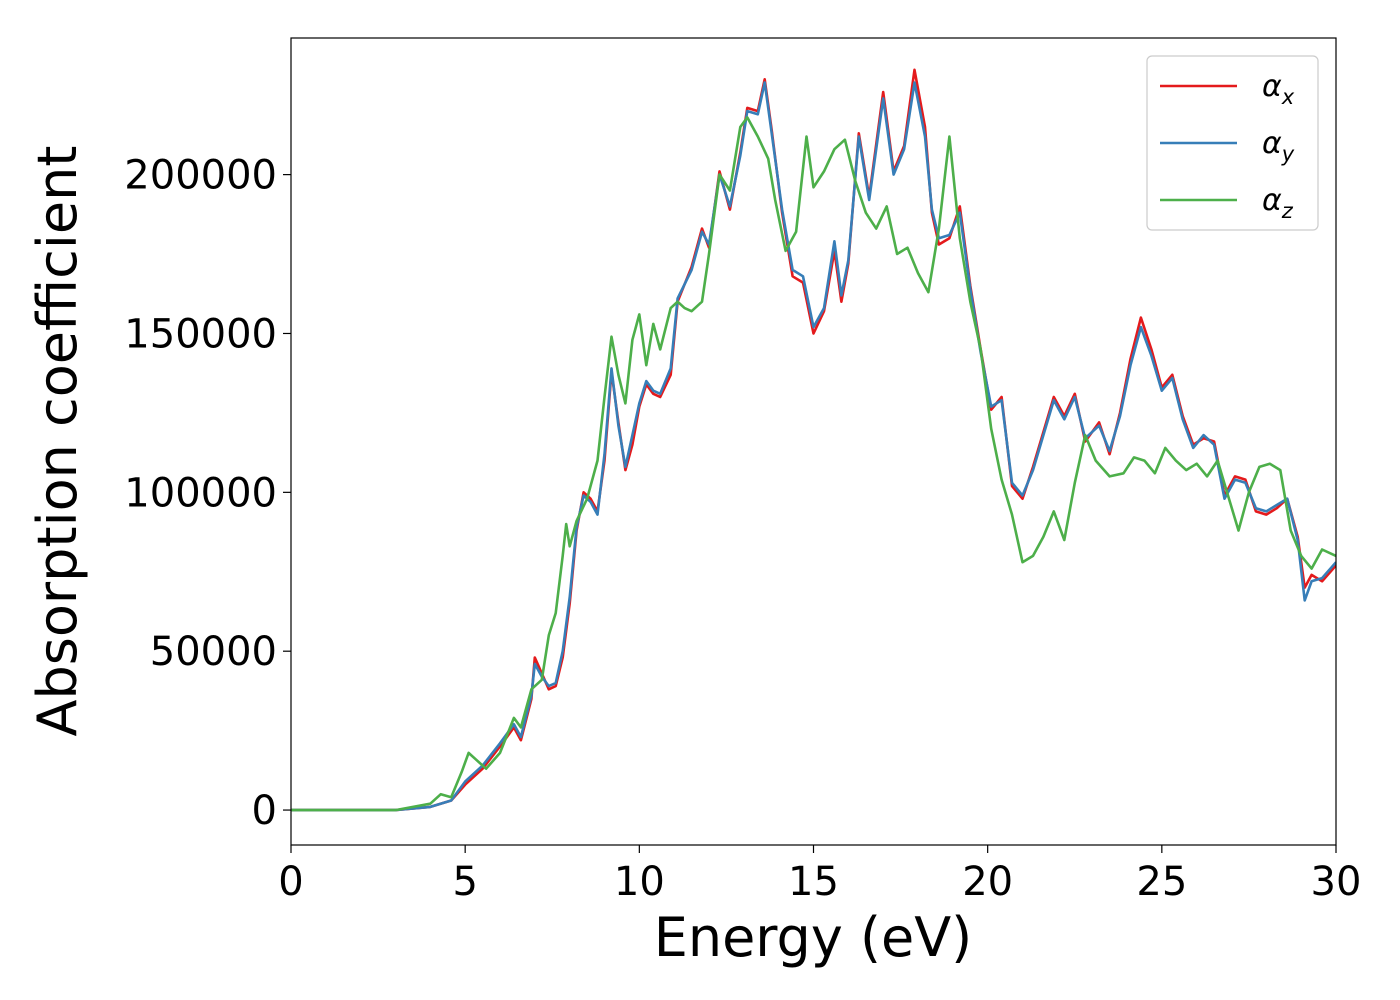  Describe the element at coordinates (1278, 203) in the screenshot. I see `legend-label-z: αz` at that location.